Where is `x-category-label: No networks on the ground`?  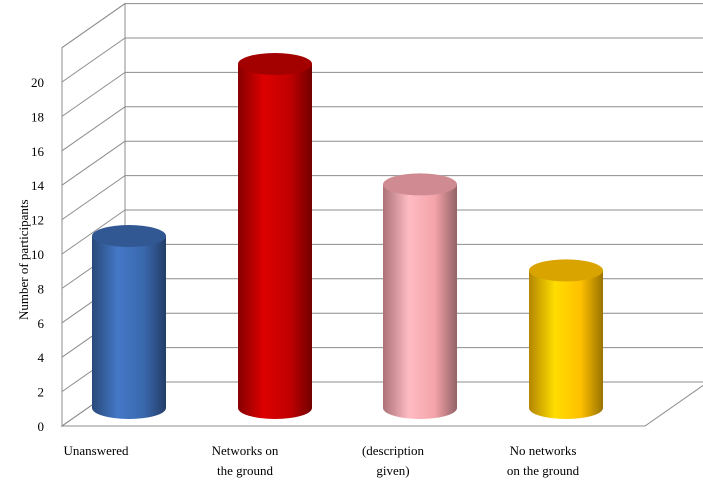 x-category-label: No networks on the ground is located at coordinates (543, 460).